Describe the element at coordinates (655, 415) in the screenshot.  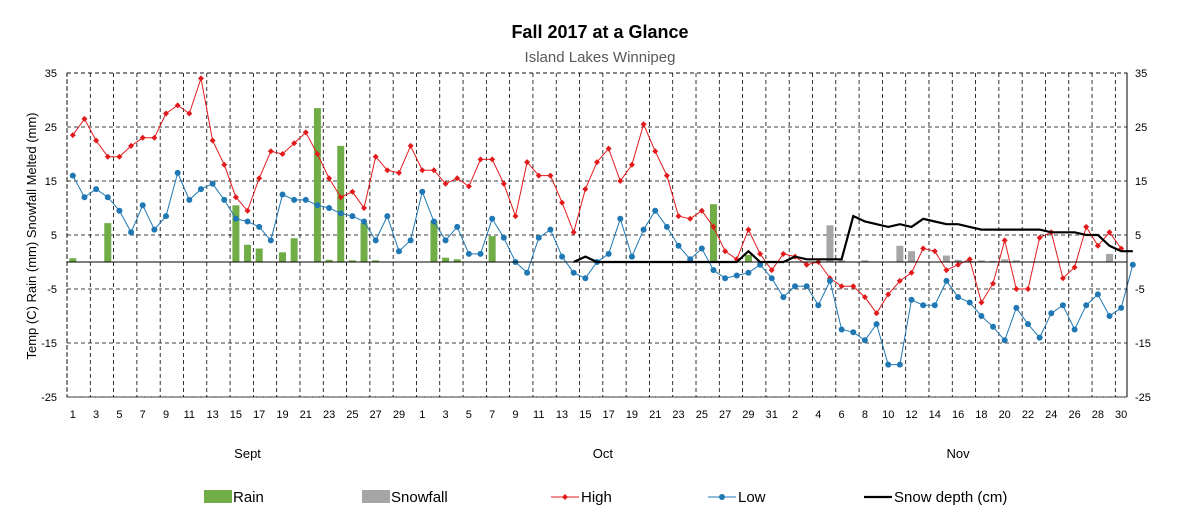
I see `x-tick-label: 21` at that location.